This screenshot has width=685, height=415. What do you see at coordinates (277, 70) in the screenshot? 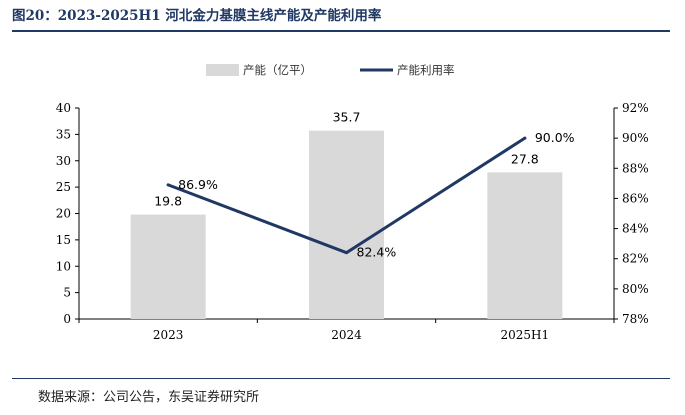
I see `legend-label-capacity: 产能（亿平）` at bounding box center [277, 70].